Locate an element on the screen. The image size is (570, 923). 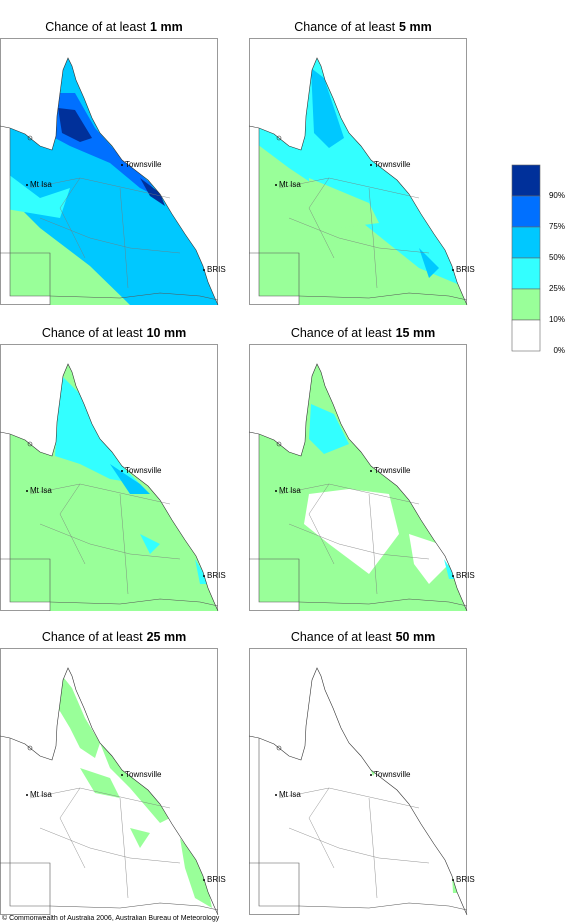
panel-title: Chance of at least 5 mm is located at coordinates (362, 27).